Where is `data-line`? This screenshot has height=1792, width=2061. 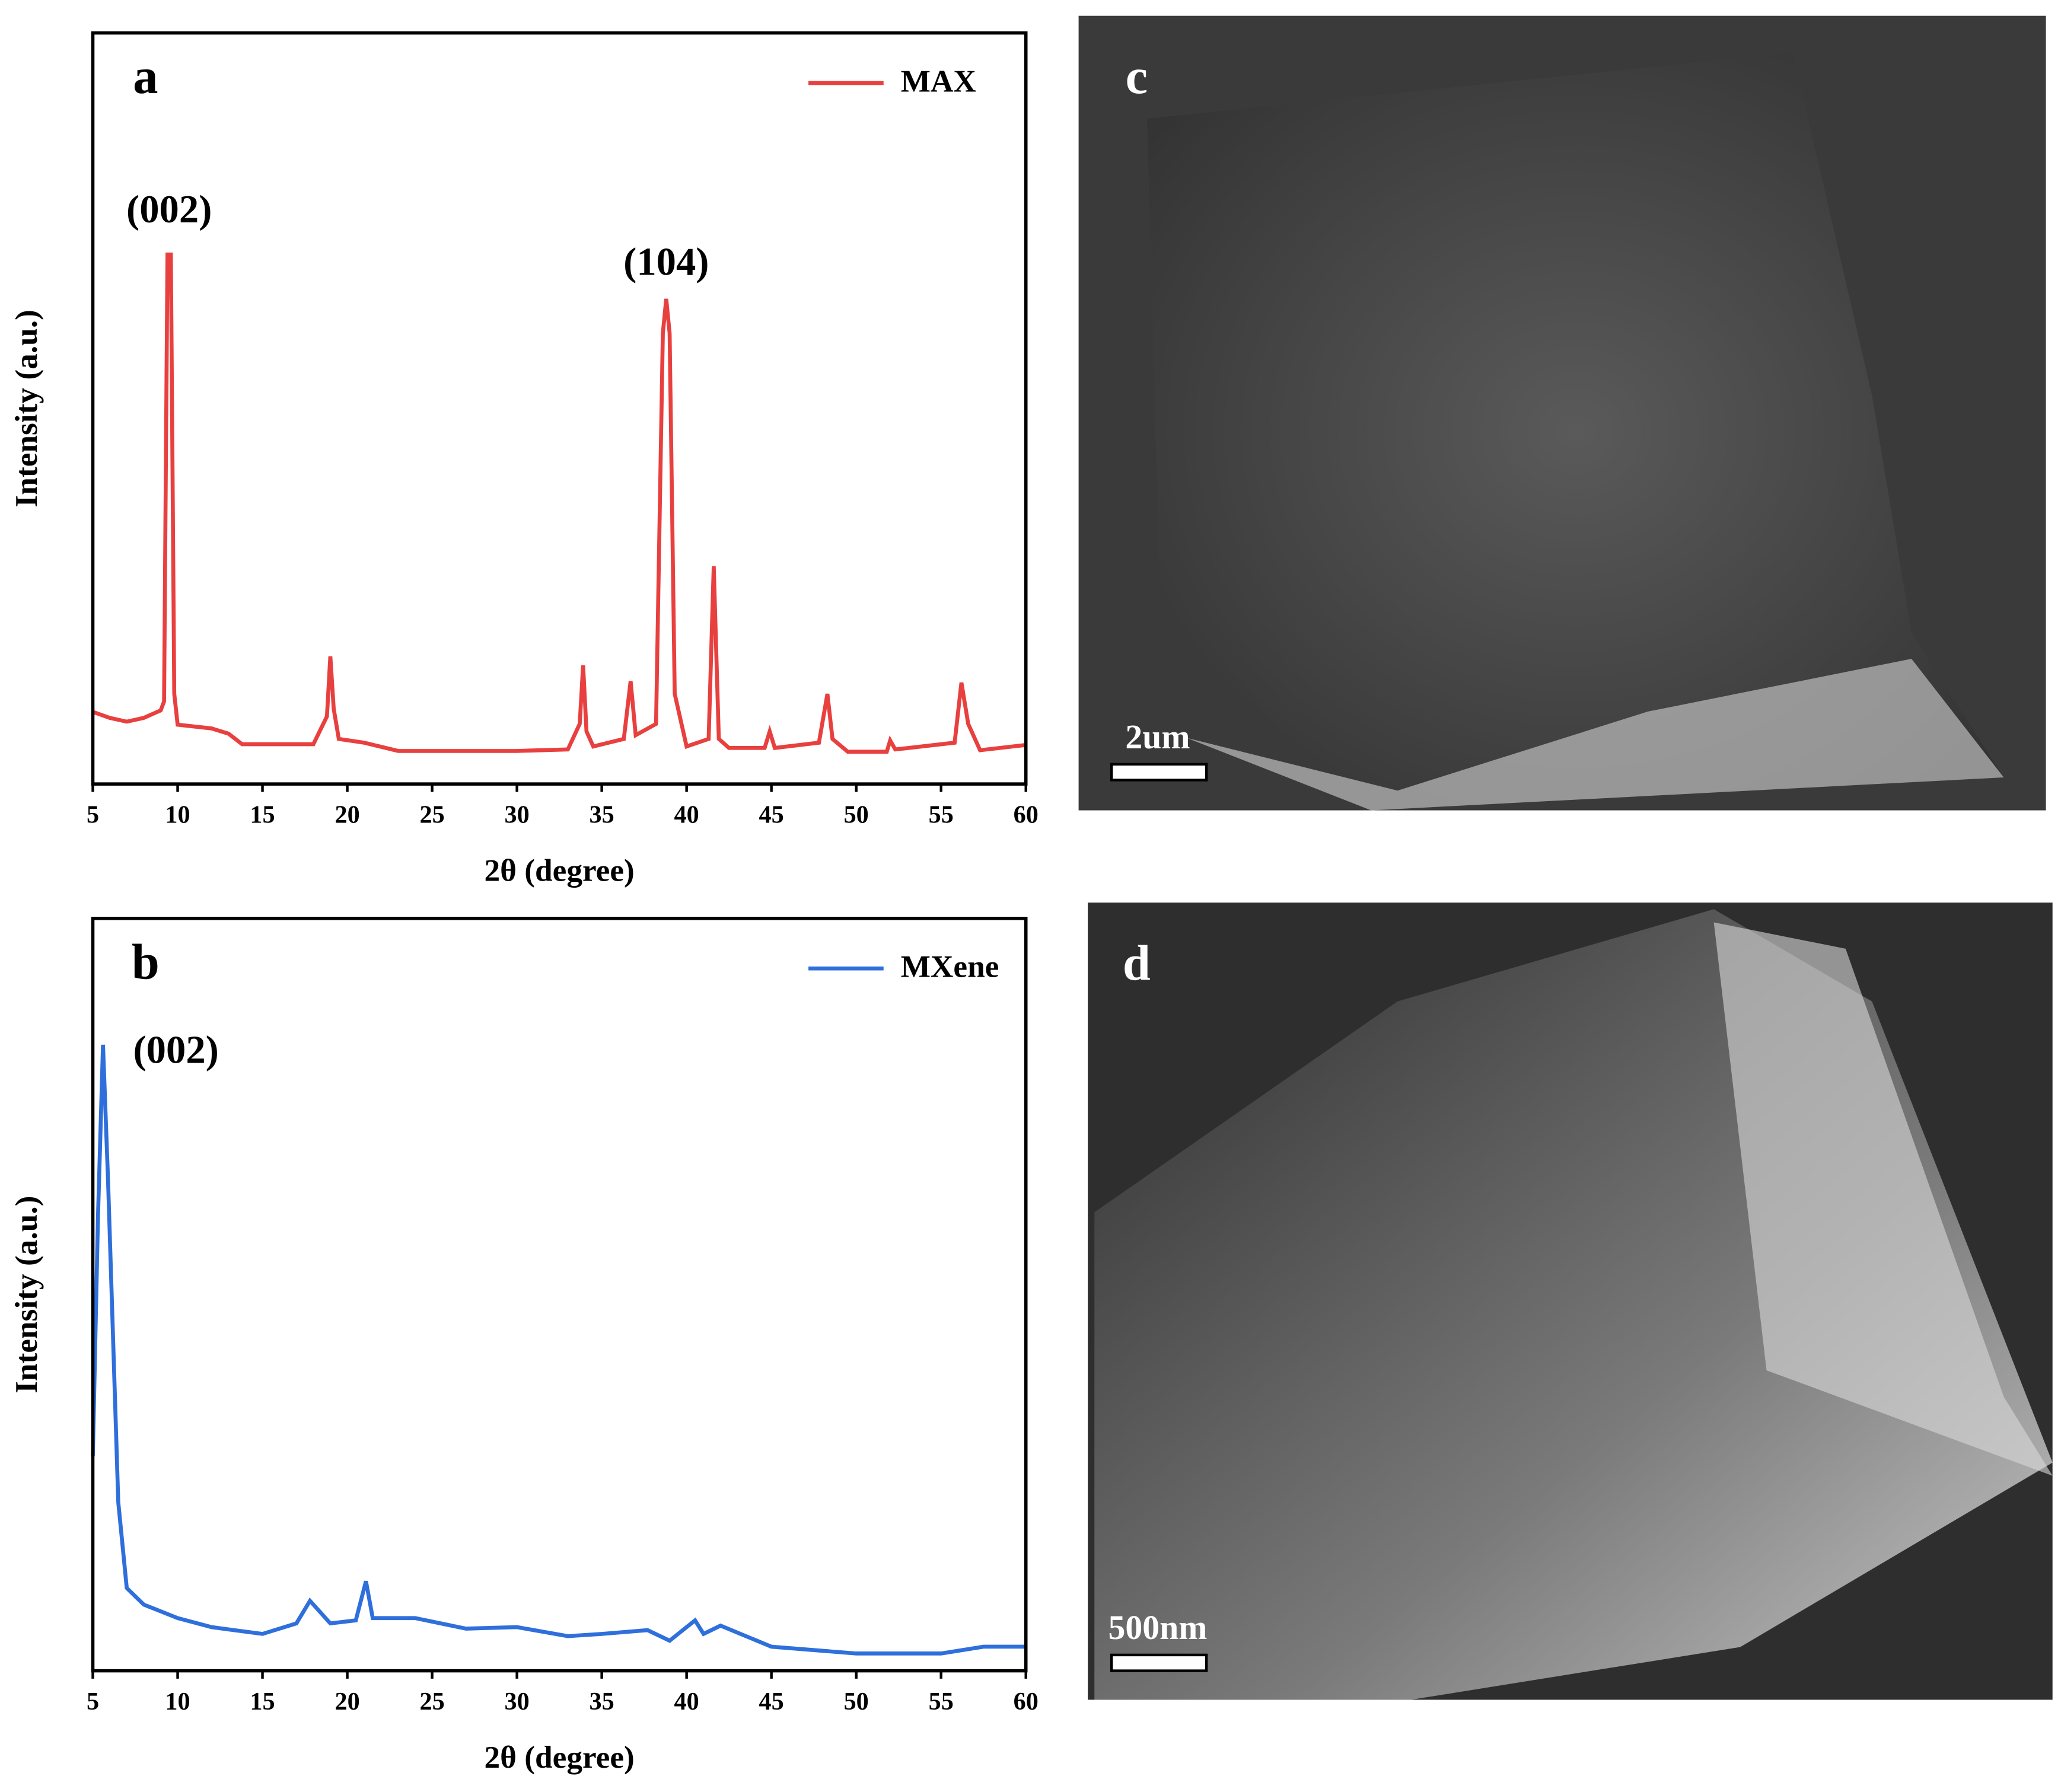
data-line is located at coordinates (559, 503).